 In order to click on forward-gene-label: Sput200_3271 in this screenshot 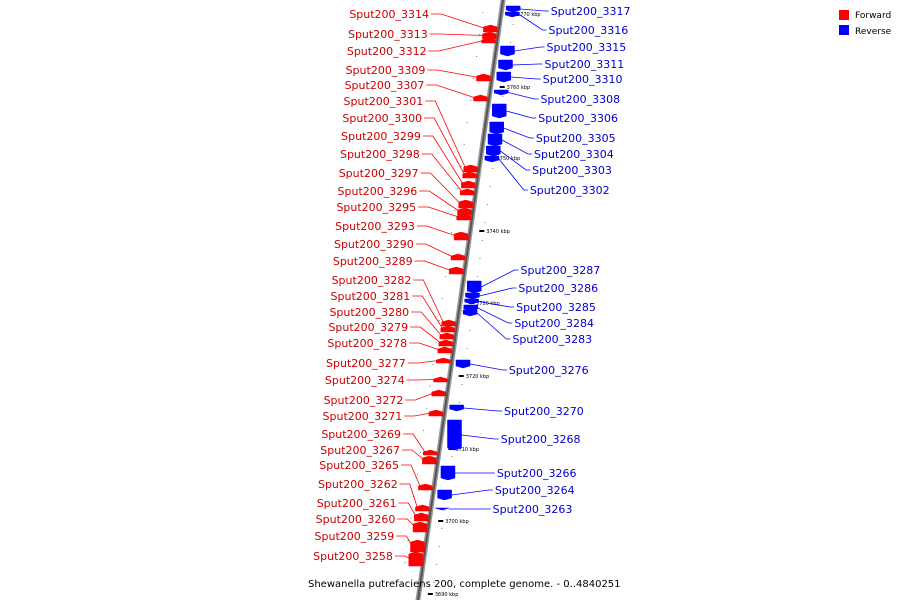, I will do `click(363, 416)`.